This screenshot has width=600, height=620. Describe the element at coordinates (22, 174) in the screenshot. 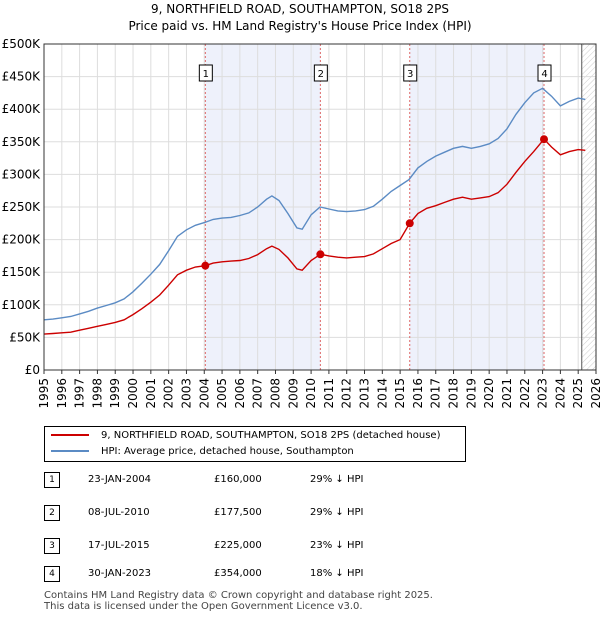

I see `y-tick-label: £300K` at that location.